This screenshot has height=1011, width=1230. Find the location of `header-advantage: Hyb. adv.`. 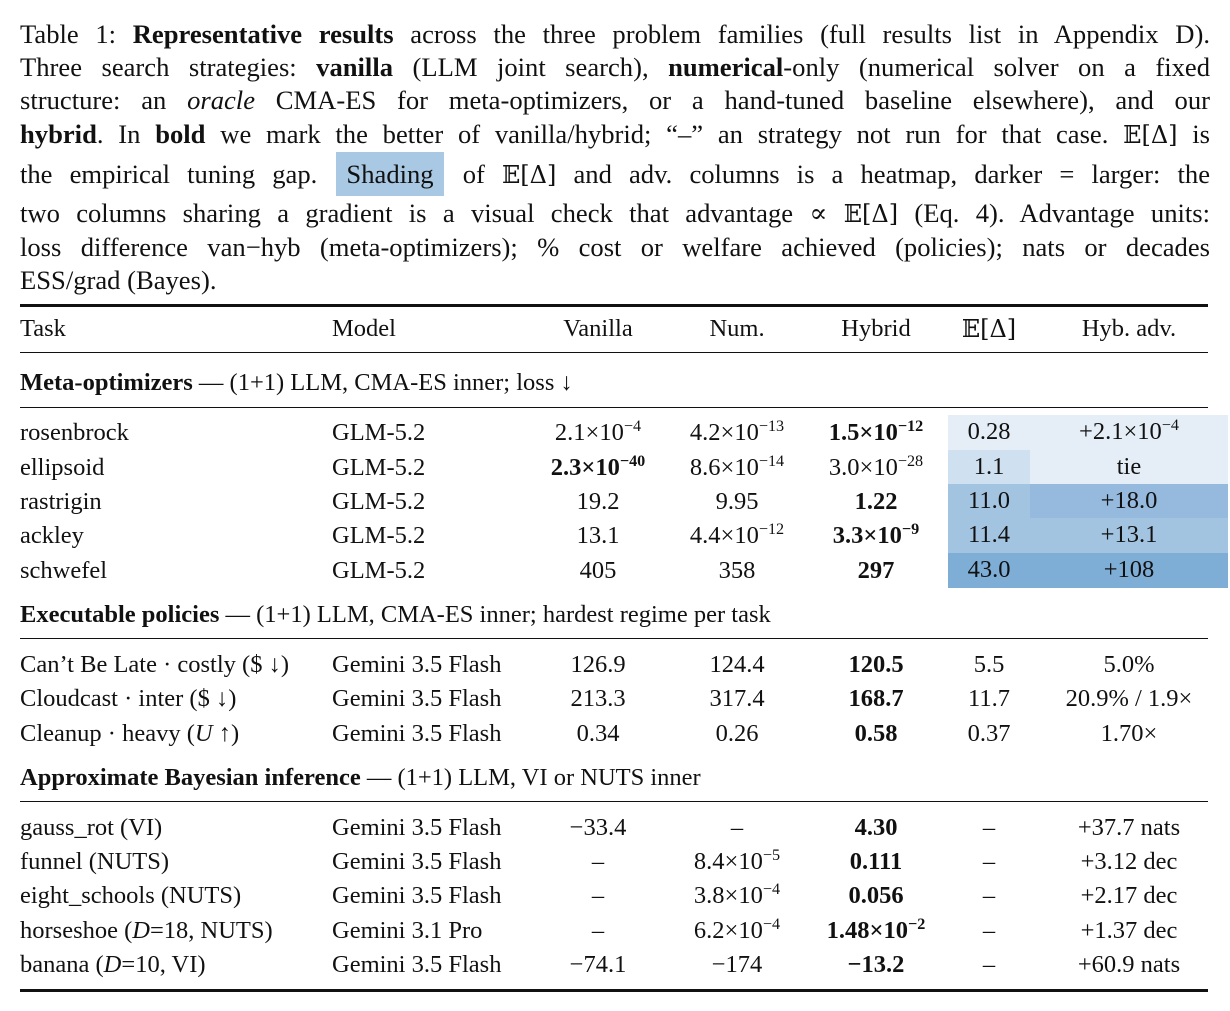

header-advantage: Hyb. adv. is located at coordinates (1129, 328).